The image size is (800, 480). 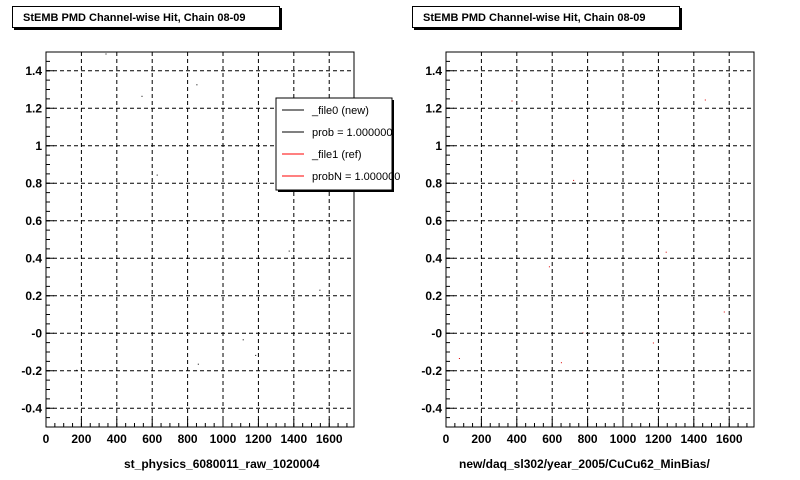 What do you see at coordinates (584, 464) in the screenshot?
I see `x-axis-title-right: new/daq_sl302/year_2005/CuCu62_MinBias/` at bounding box center [584, 464].